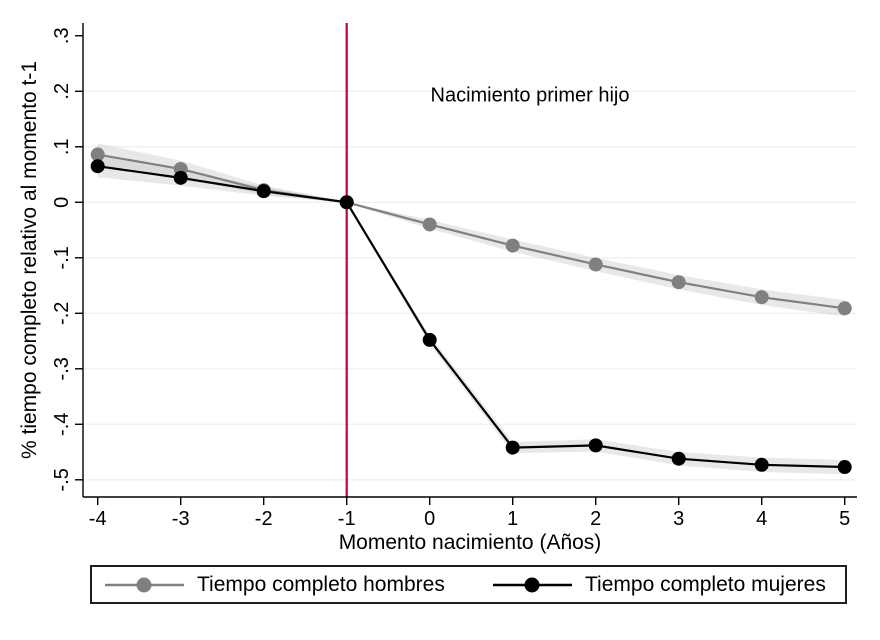 The height and width of the screenshot is (640, 880). I want to click on legend-entry-hombres: Tiempo completo hombres, so click(274, 584).